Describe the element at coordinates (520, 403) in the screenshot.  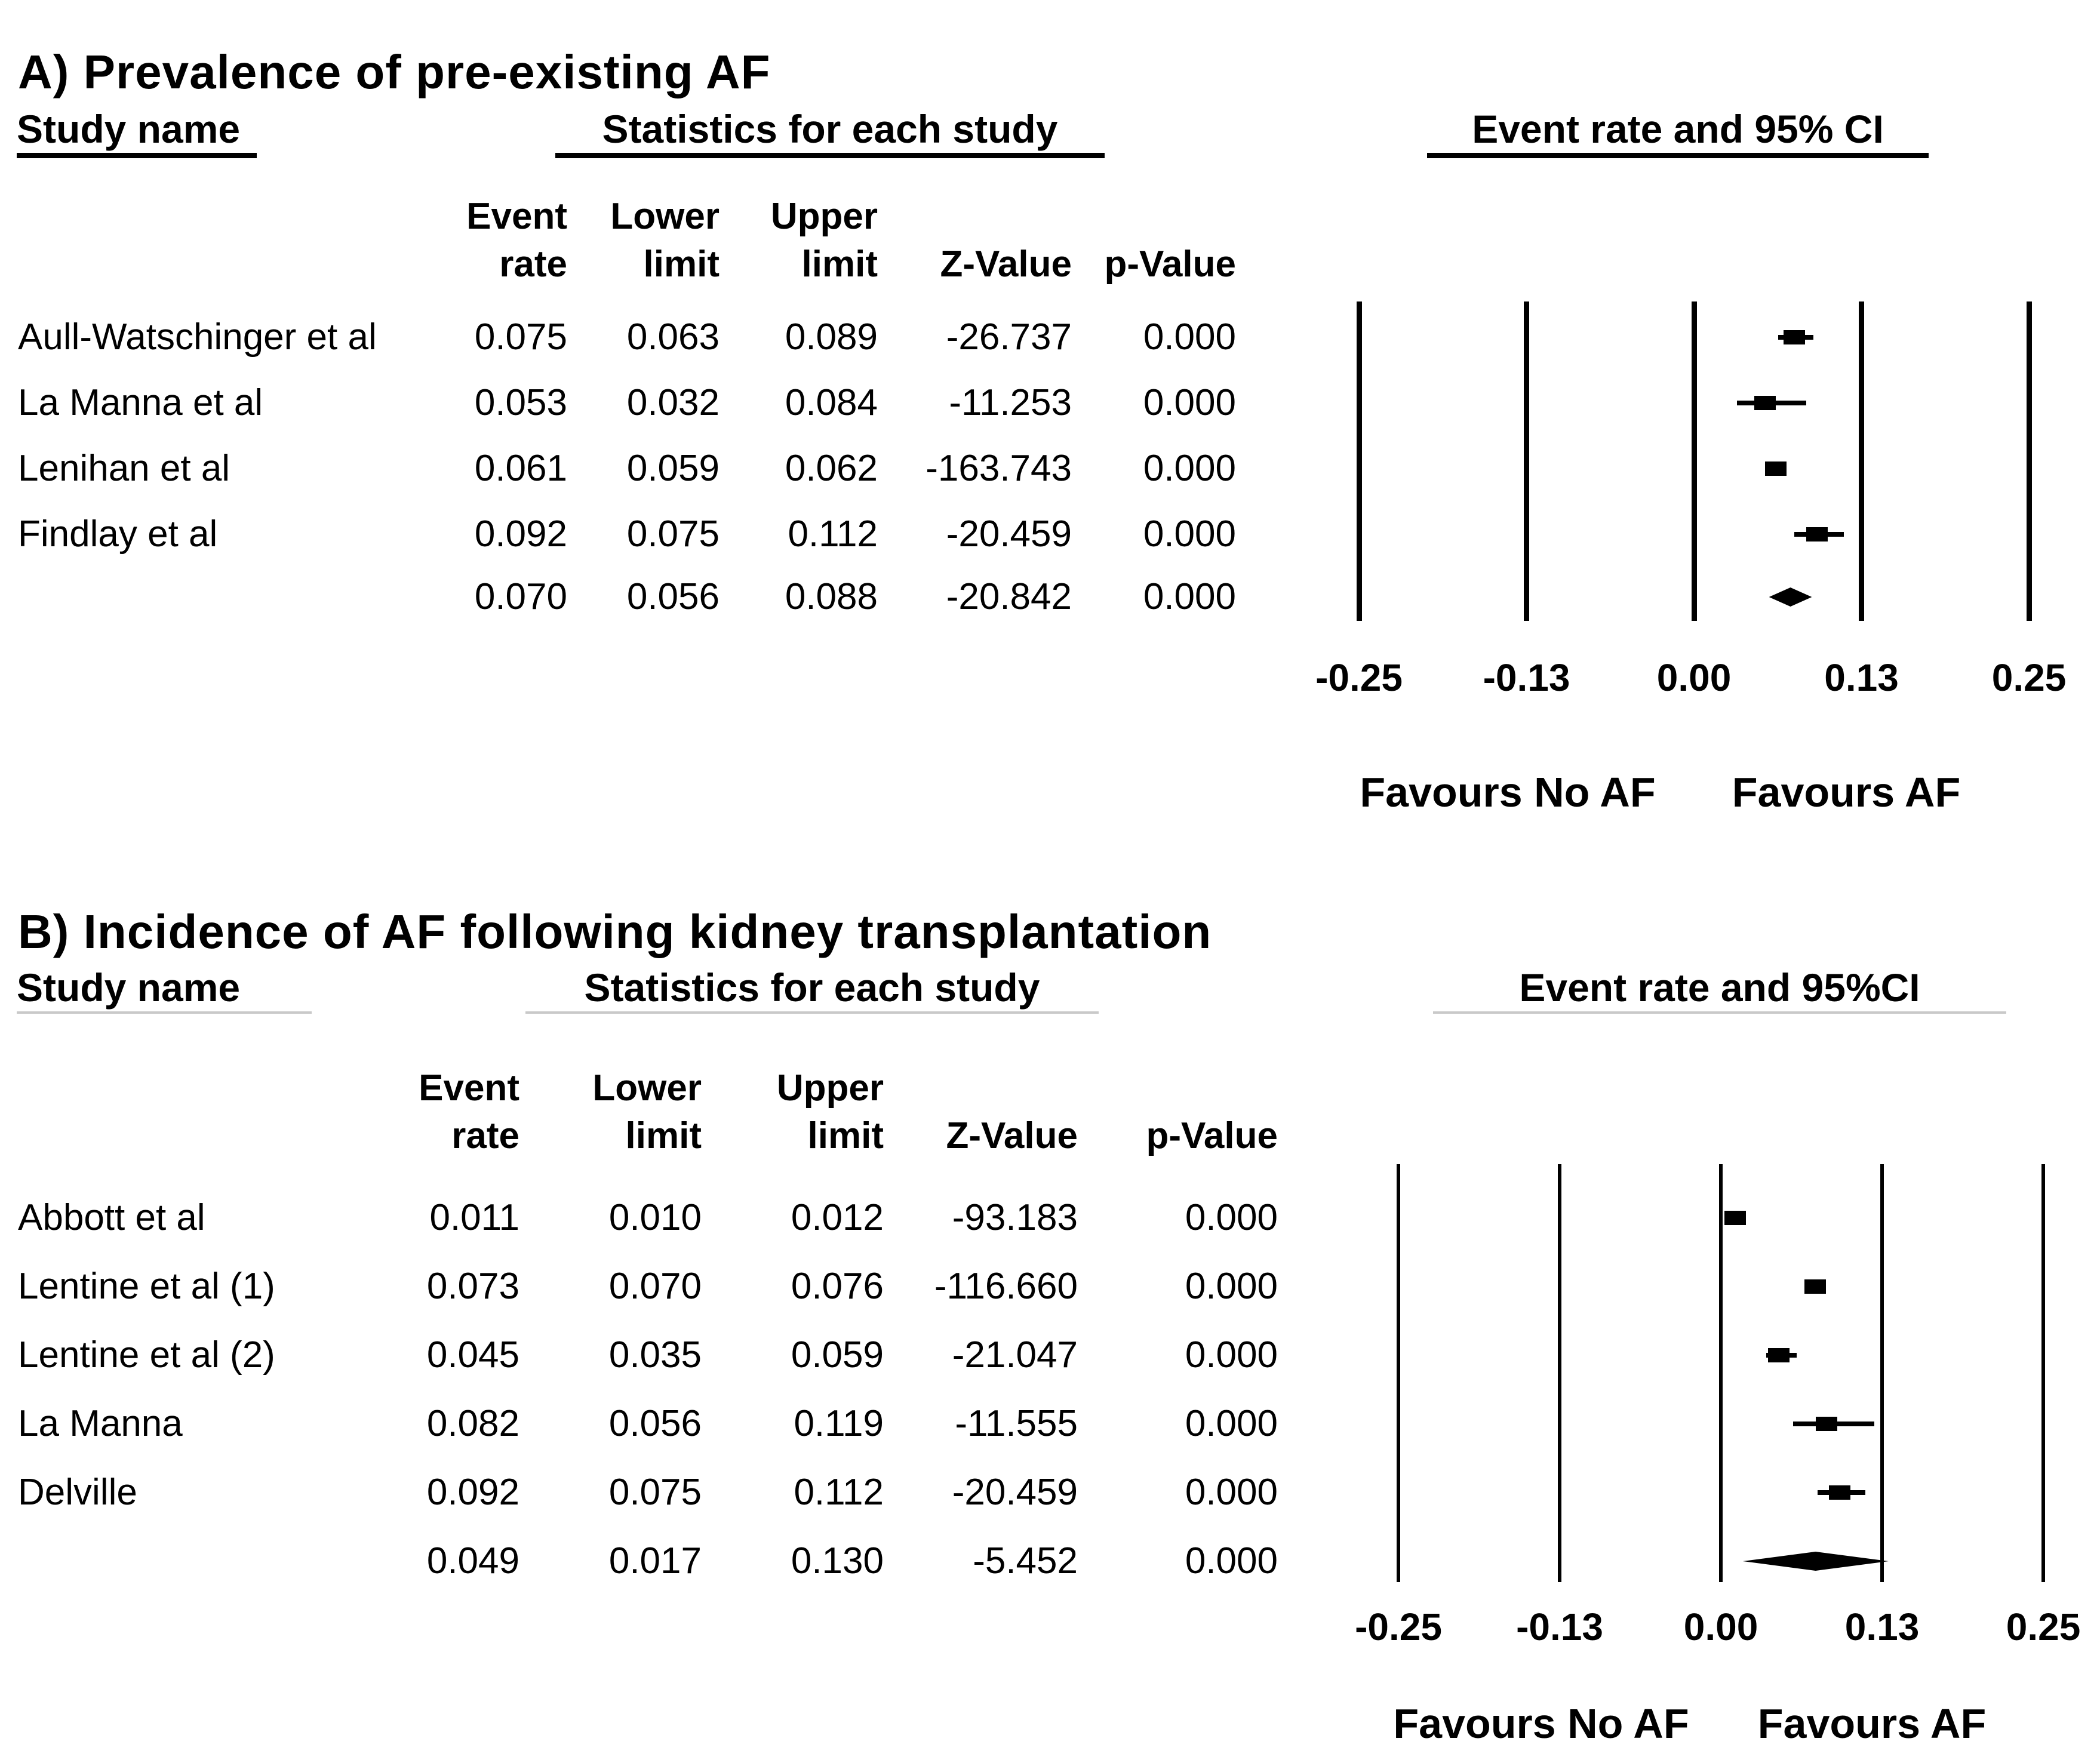
I see `event-rate-value: 0.053` at that location.